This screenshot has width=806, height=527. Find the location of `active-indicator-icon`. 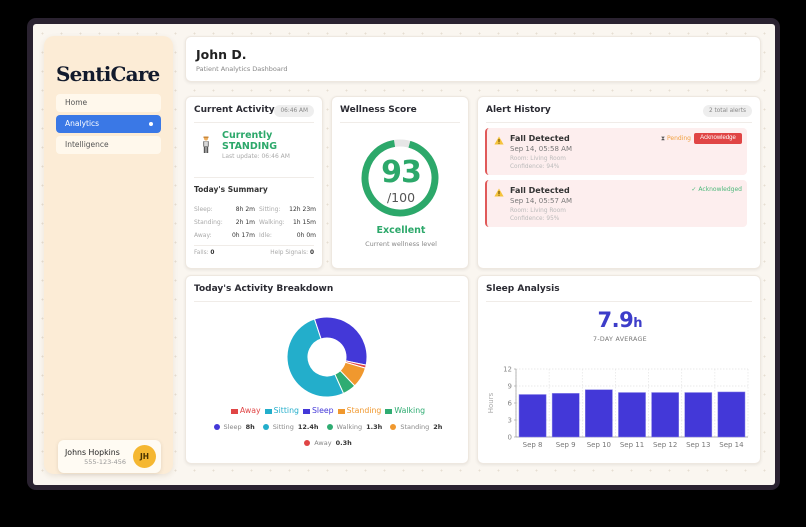

active-indicator-icon is located at coordinates (151, 124).